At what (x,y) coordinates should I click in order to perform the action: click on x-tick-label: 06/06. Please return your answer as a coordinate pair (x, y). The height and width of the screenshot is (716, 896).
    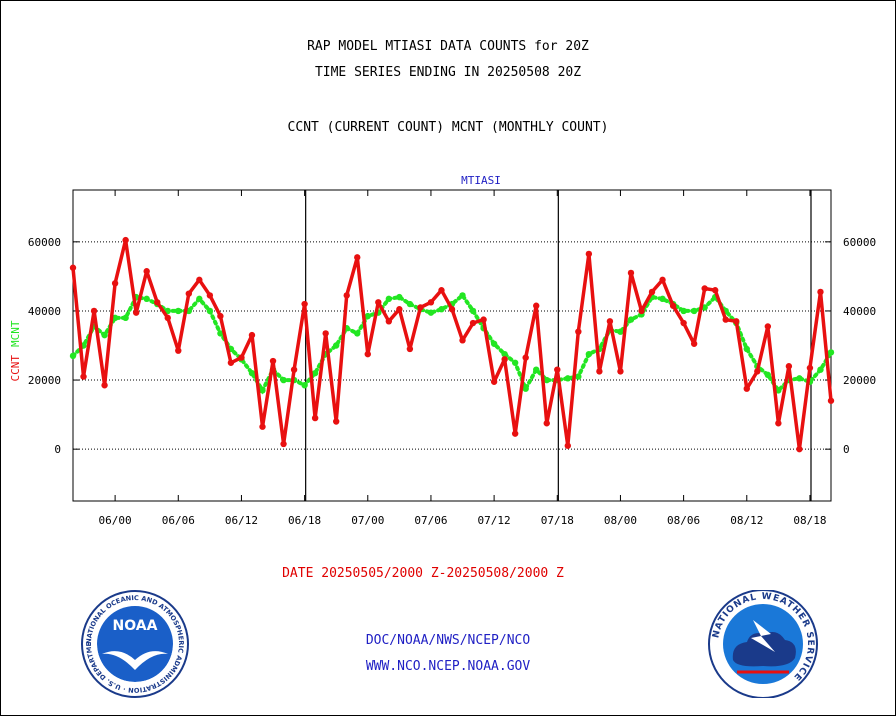
    Looking at the image, I should click on (178, 520).